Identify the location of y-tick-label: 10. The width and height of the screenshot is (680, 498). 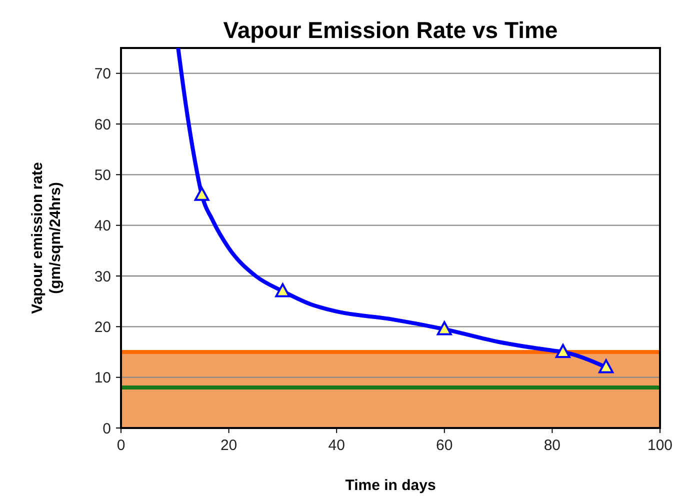
(102, 378).